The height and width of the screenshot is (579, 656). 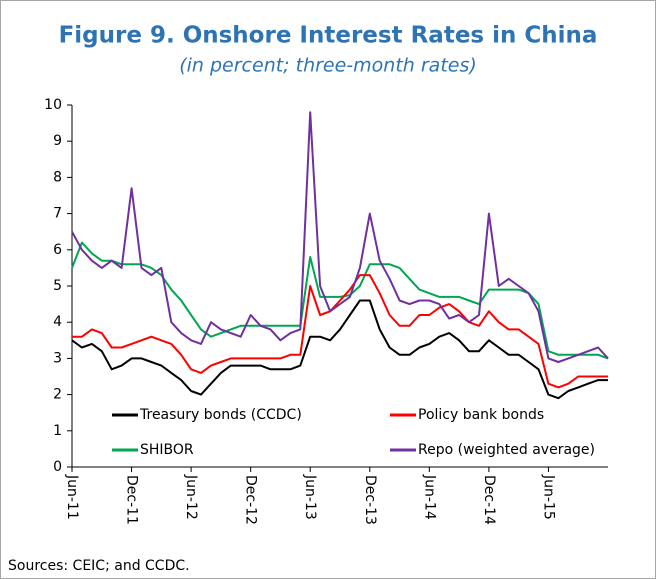 I want to click on legend-label: Treasury bonds (CCDC), so click(x=220, y=415).